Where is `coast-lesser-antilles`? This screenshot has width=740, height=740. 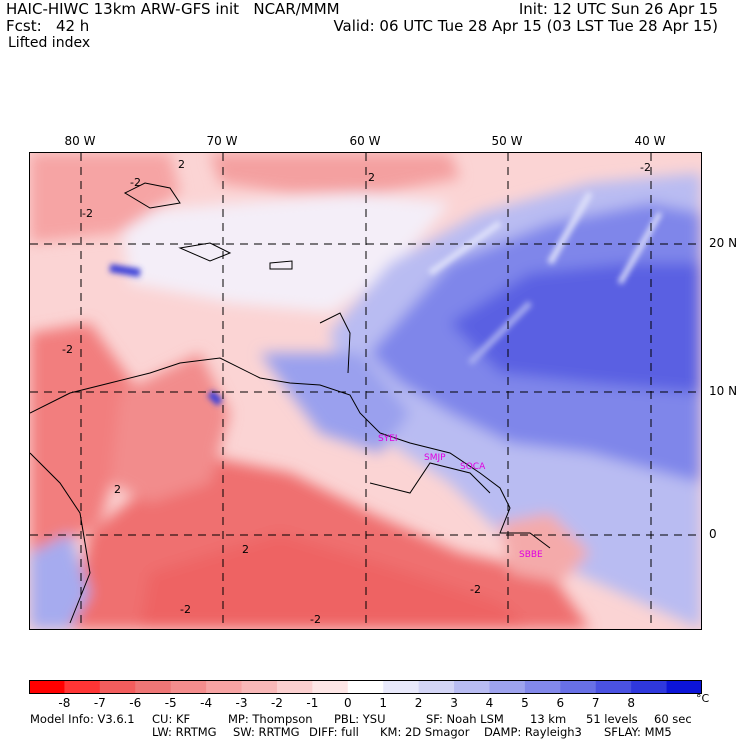 coast-lesser-antilles is located at coordinates (335, 343).